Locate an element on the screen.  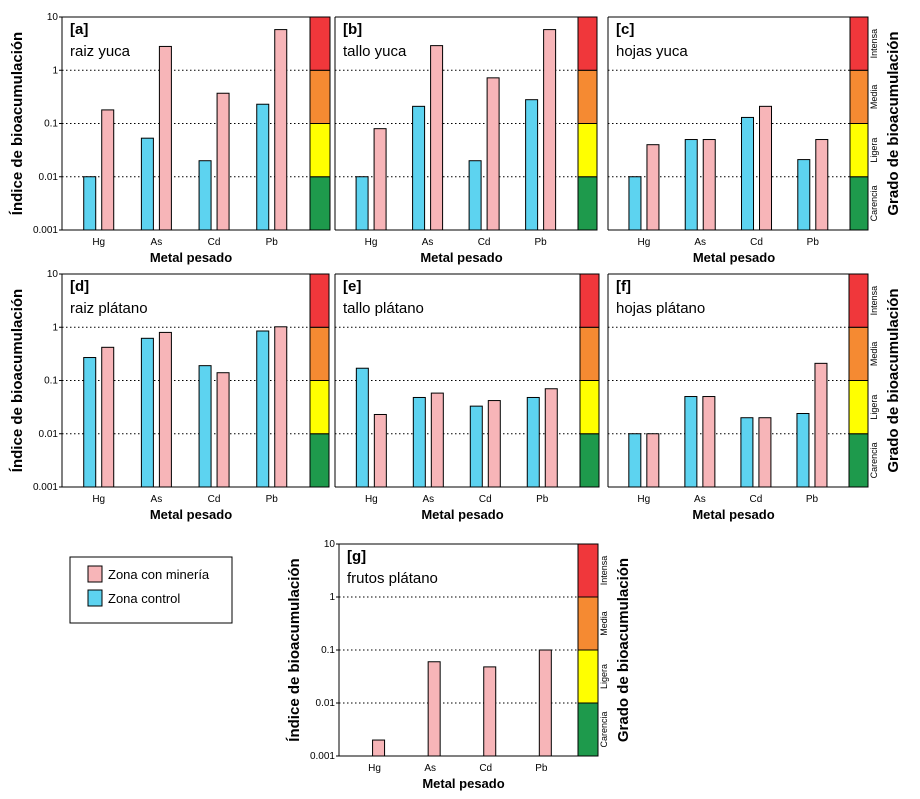
panel-letter: [g] is located at coordinates (356, 556).